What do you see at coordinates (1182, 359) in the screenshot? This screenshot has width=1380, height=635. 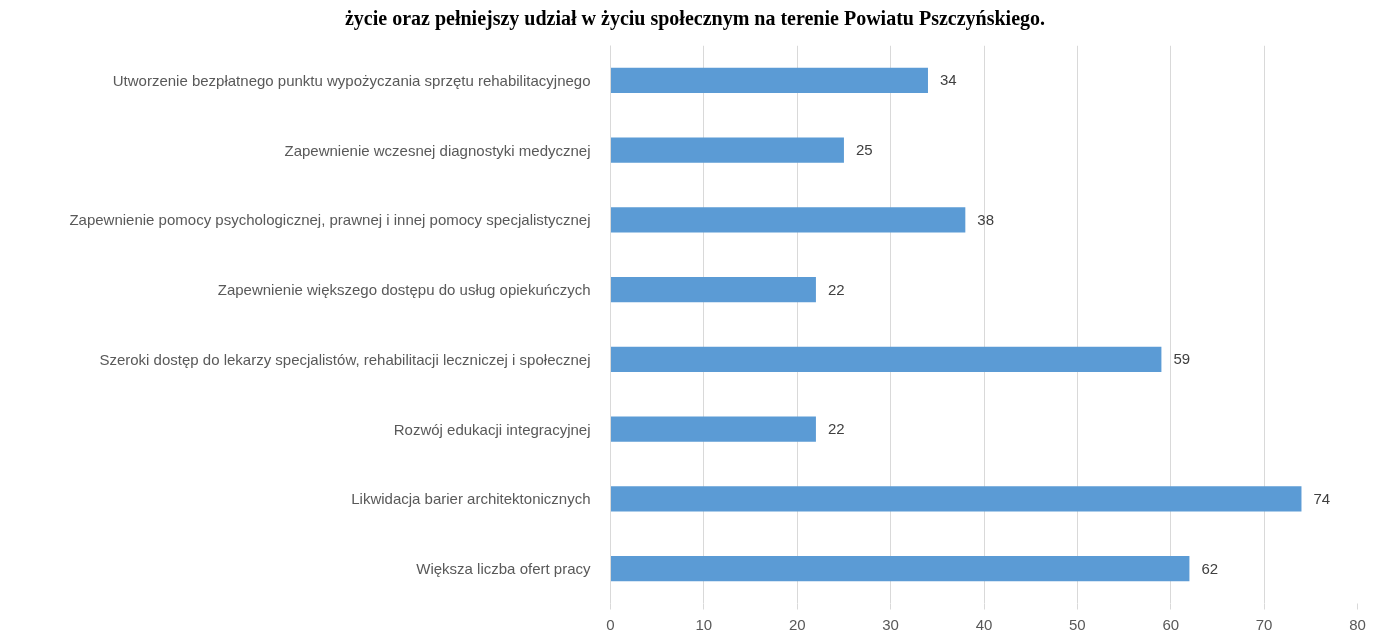 I see `data-label: 59` at bounding box center [1182, 359].